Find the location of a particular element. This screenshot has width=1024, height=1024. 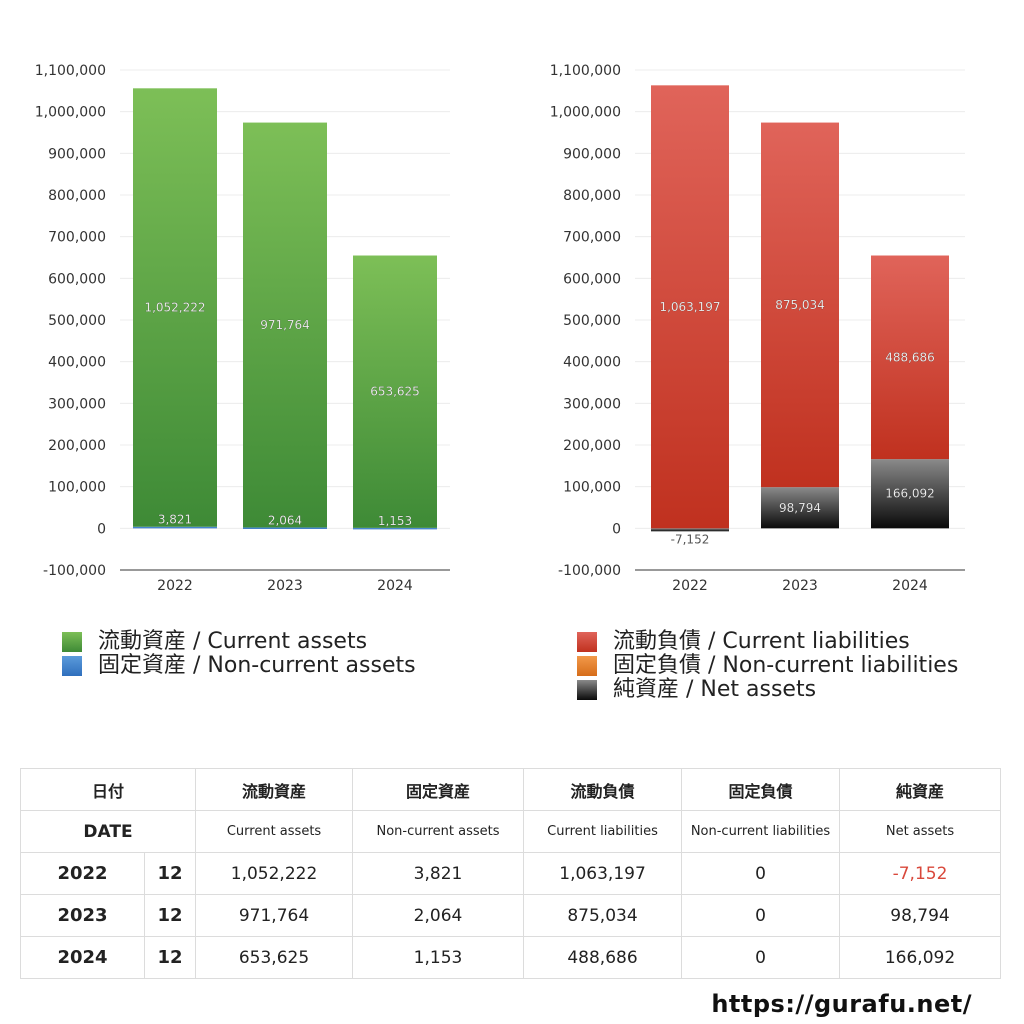

data-label: 3,821 is located at coordinates (175, 520).